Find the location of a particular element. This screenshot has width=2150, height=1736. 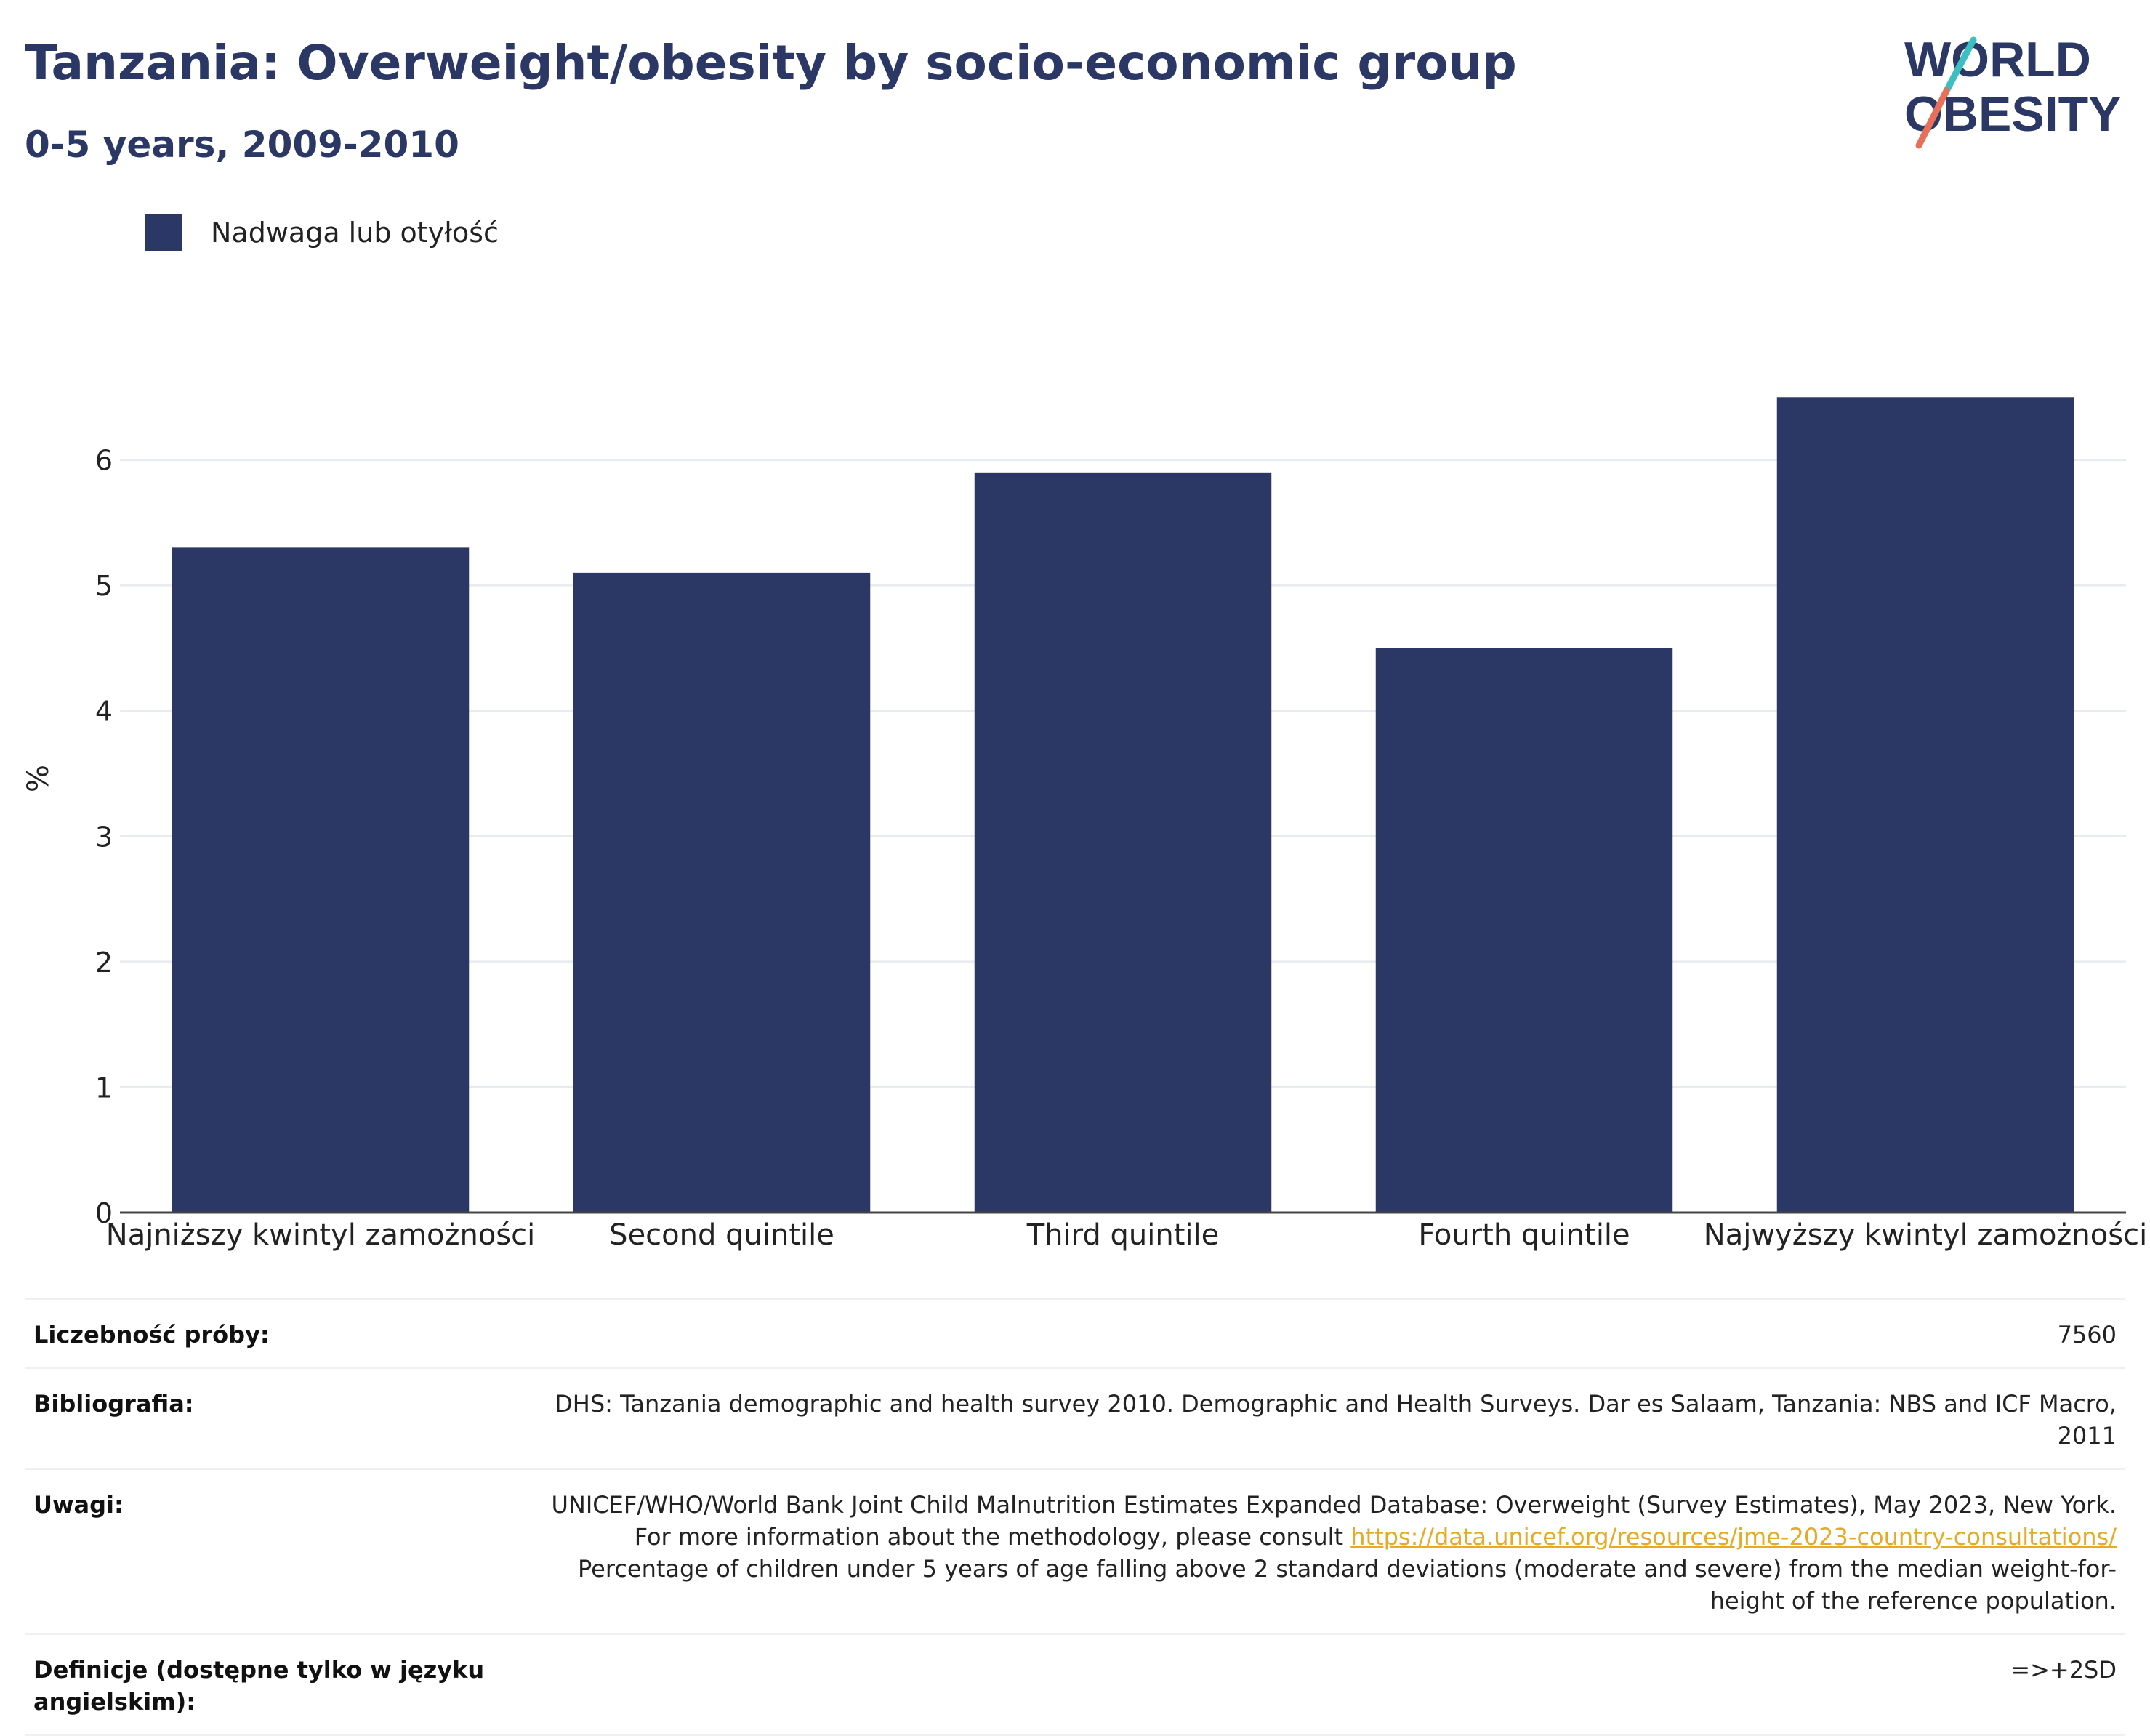

x-tick-label: Najwyższy kwintyl zamożności is located at coordinates (1925, 1235).